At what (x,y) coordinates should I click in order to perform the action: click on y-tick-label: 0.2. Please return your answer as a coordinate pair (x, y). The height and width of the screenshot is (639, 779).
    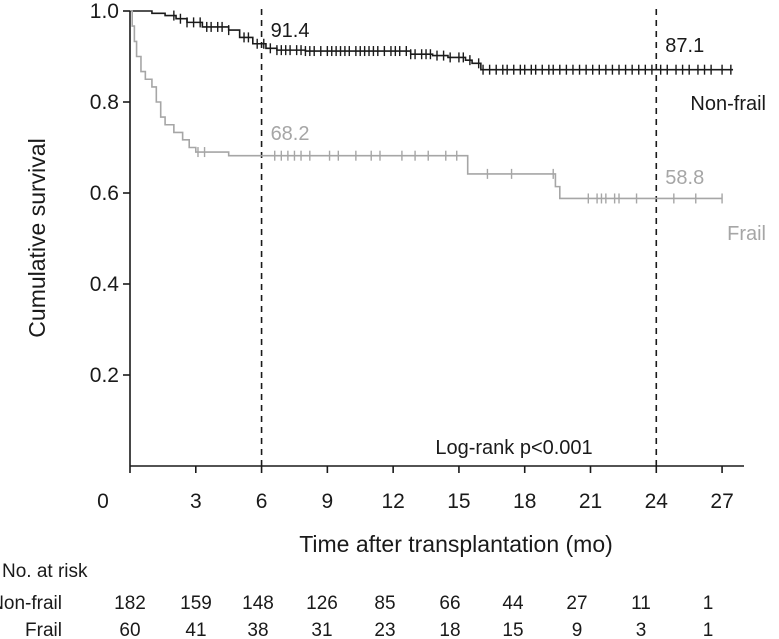
    Looking at the image, I should click on (104, 375).